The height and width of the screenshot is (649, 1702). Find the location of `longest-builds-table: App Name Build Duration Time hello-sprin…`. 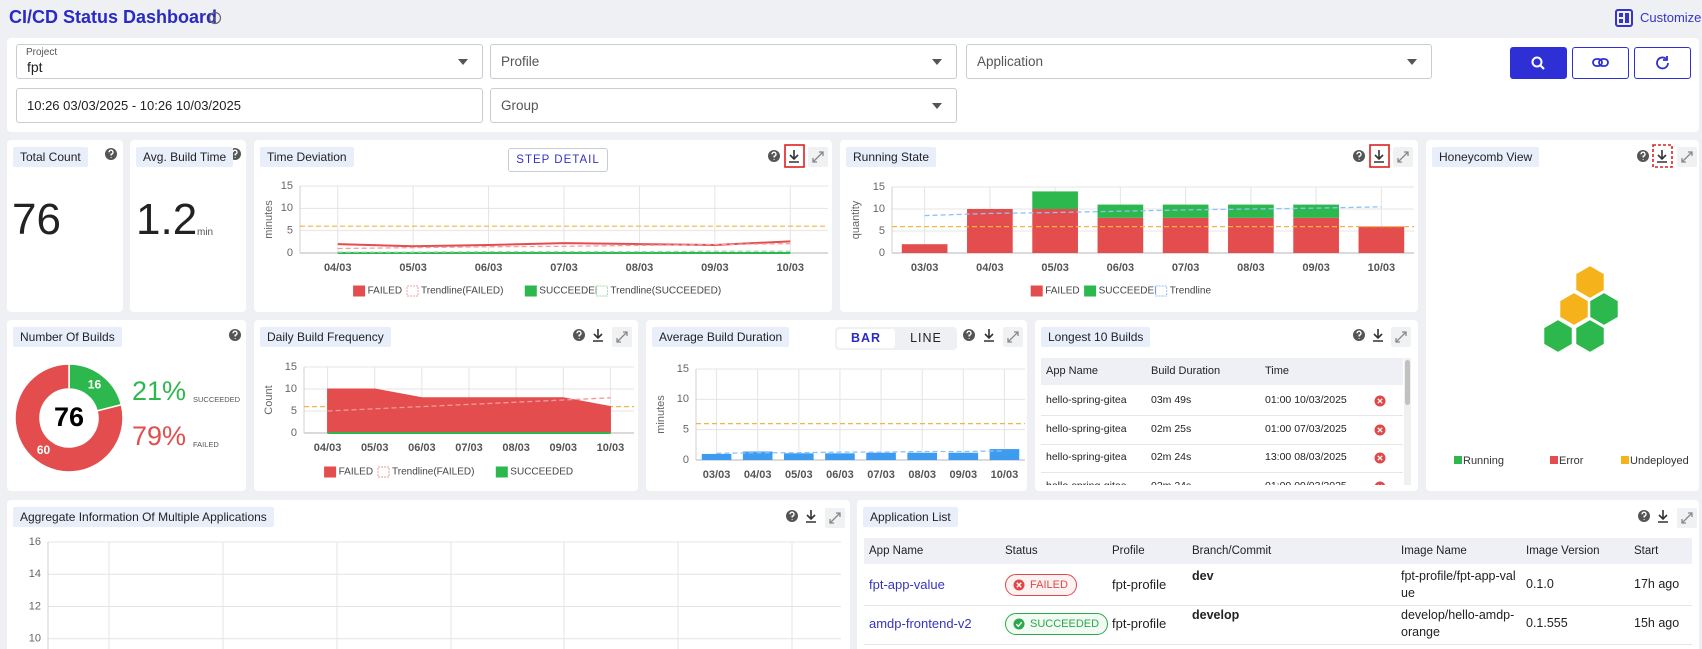

longest-builds-table: App Name Build Duration Time hello-sprin… is located at coordinates (1222, 421).